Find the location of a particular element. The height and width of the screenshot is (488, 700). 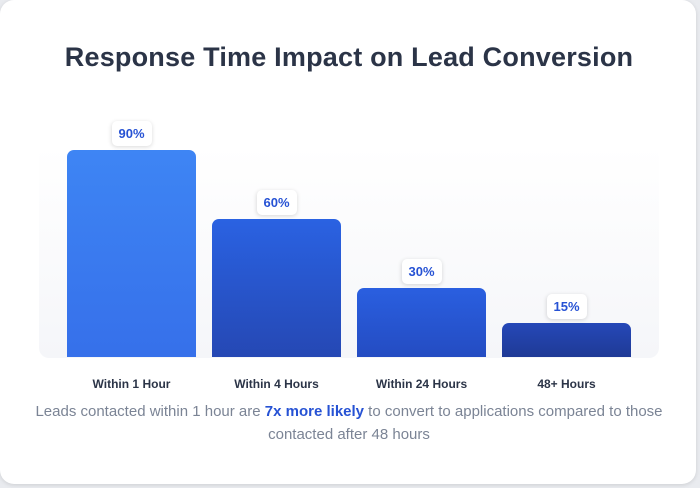

bar-value-label: 15% is located at coordinates (566, 306).